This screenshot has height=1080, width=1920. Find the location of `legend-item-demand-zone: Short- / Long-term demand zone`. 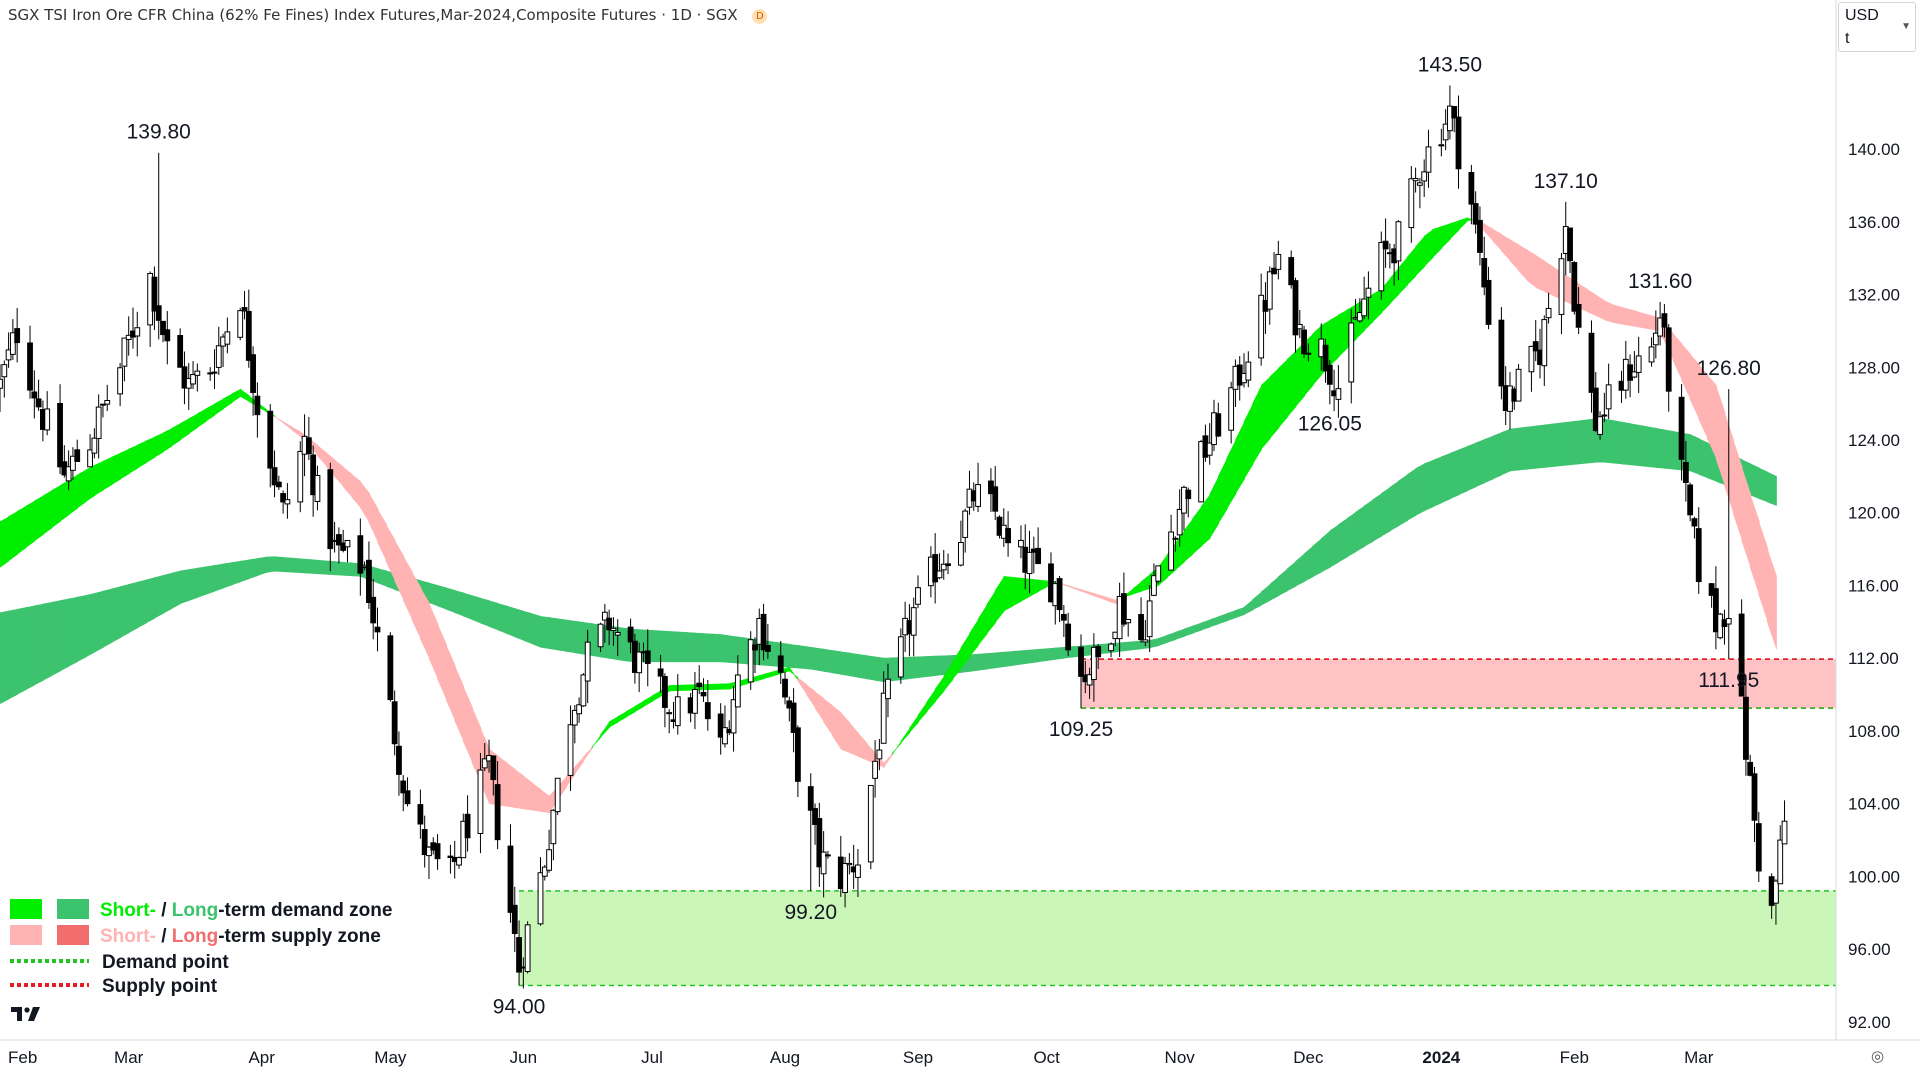

legend-item-demand-zone: Short- / Long-term demand zone is located at coordinates (201, 910).